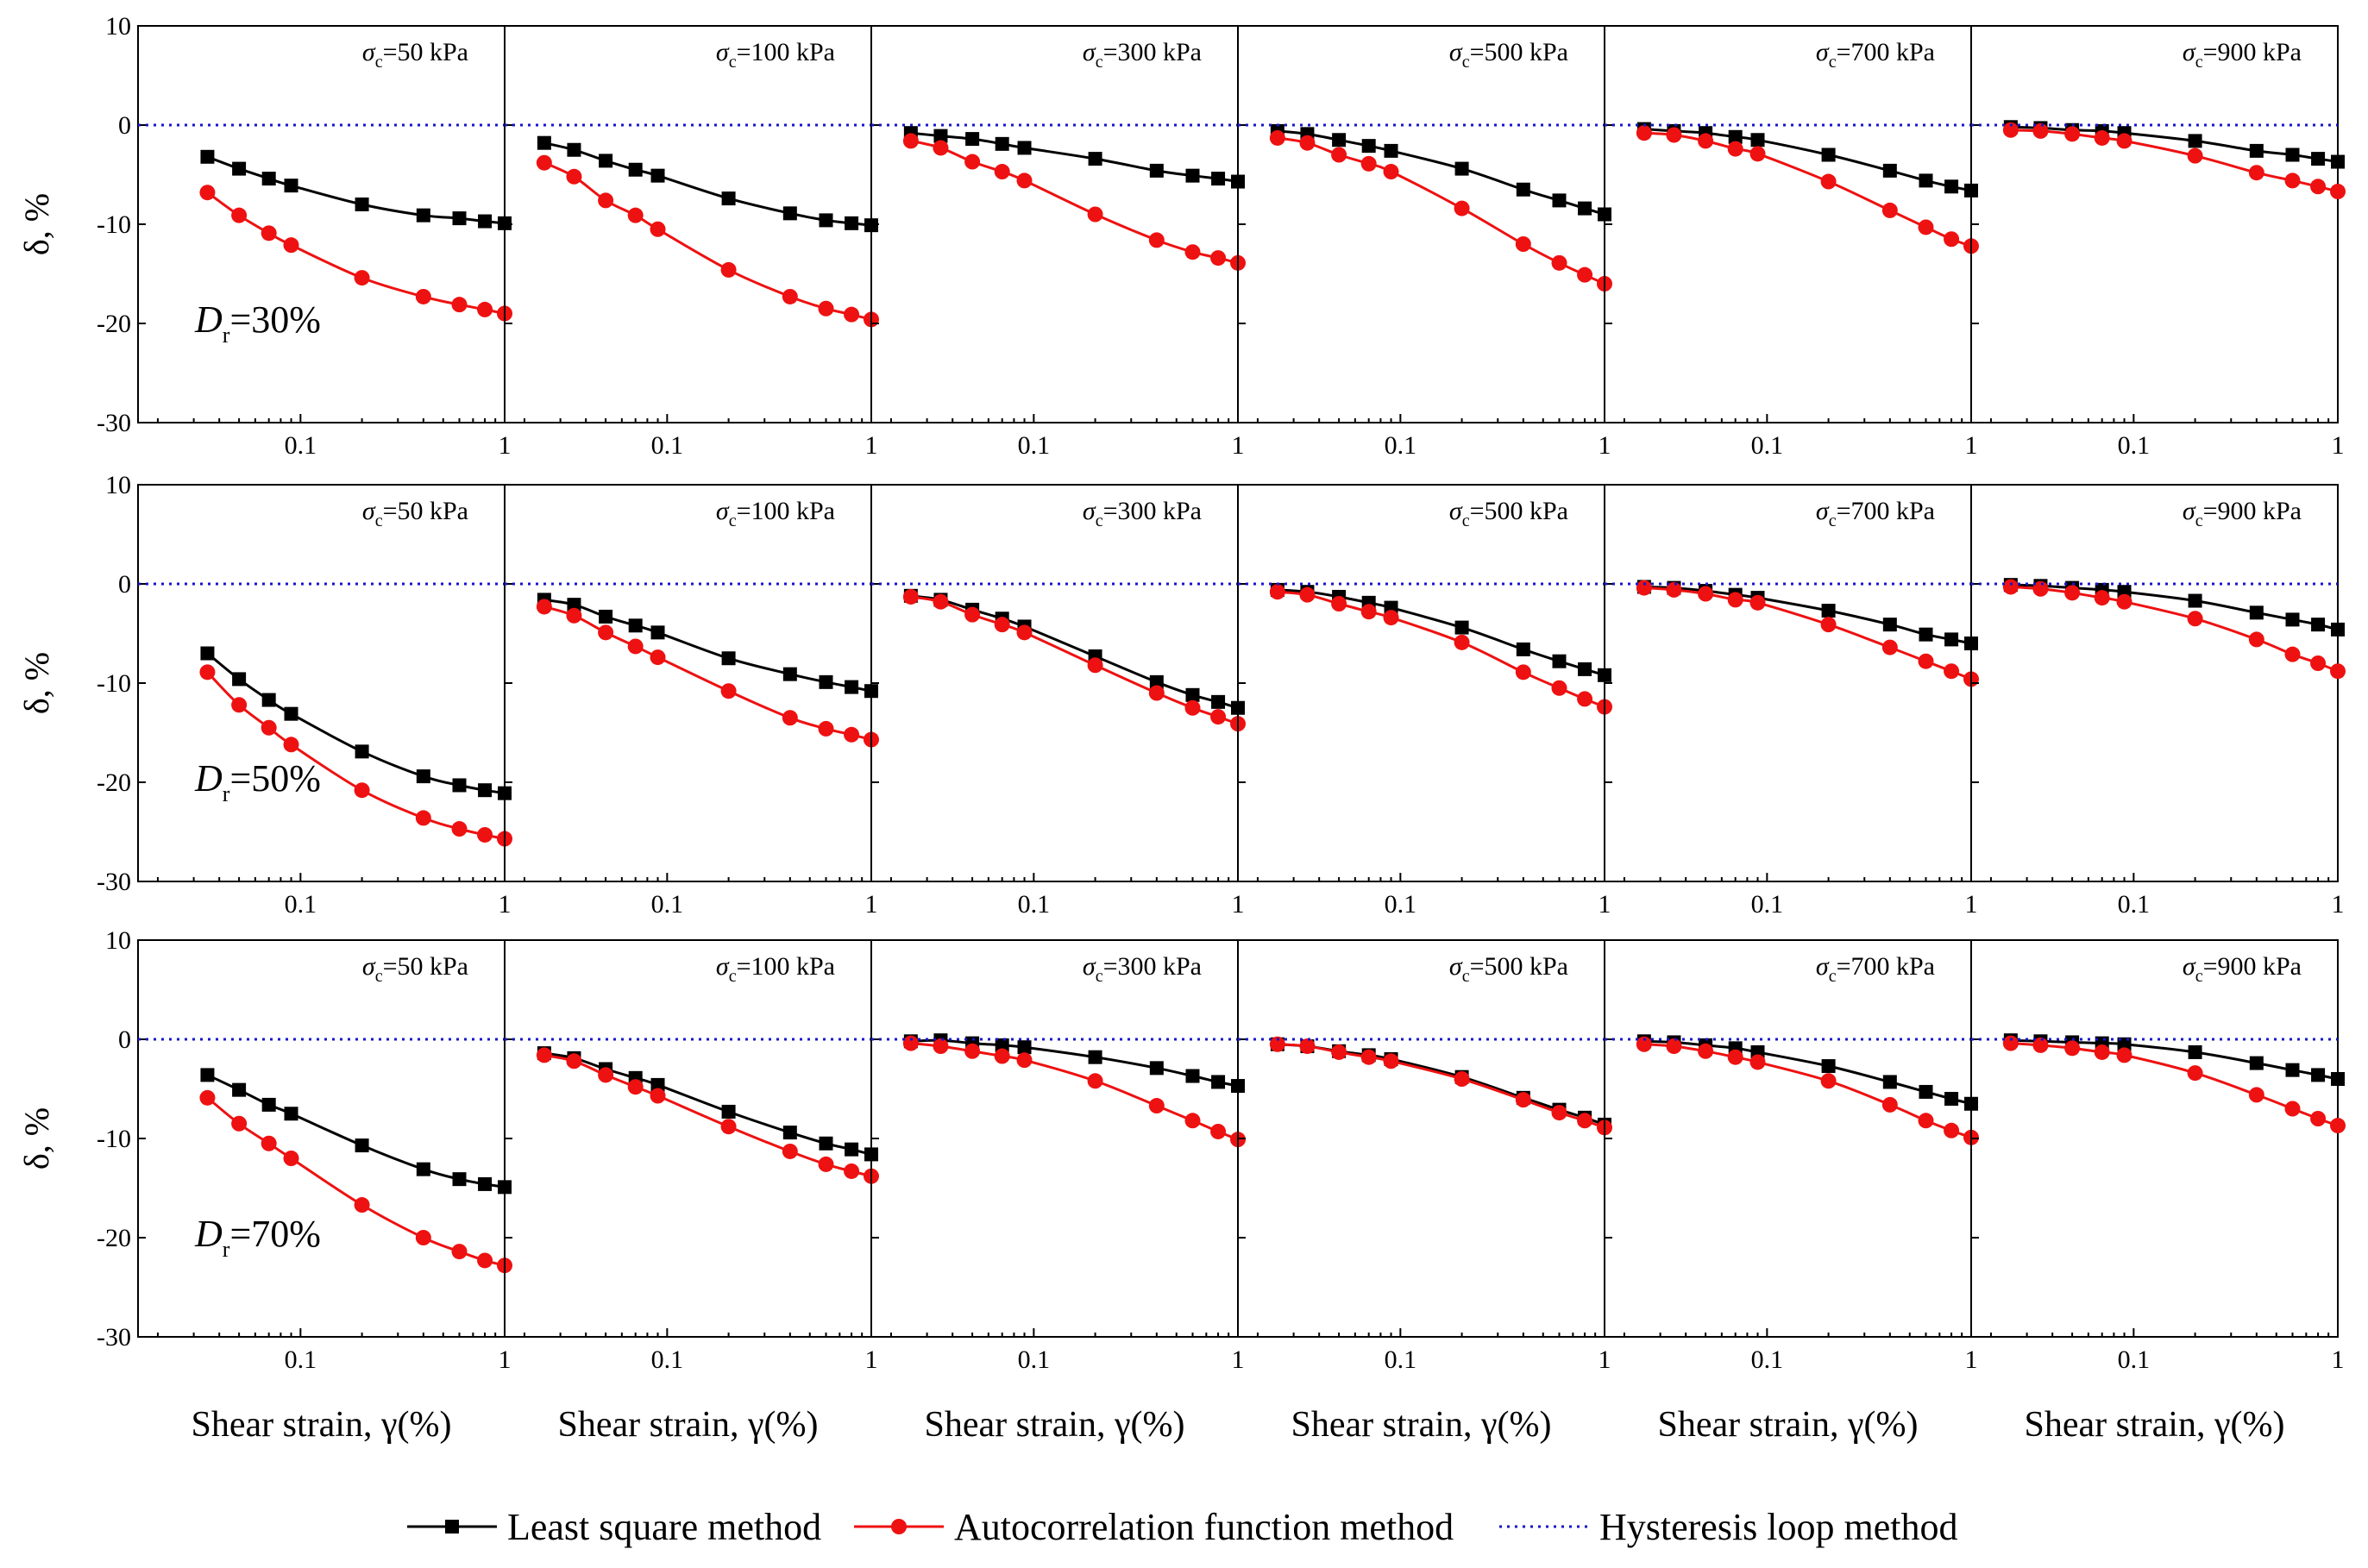 The height and width of the screenshot is (1568, 2368). I want to click on panel-r3-c3: 0.1 1 σc=300 kPa Shear strain, γ(%), so click(1058, 1192).